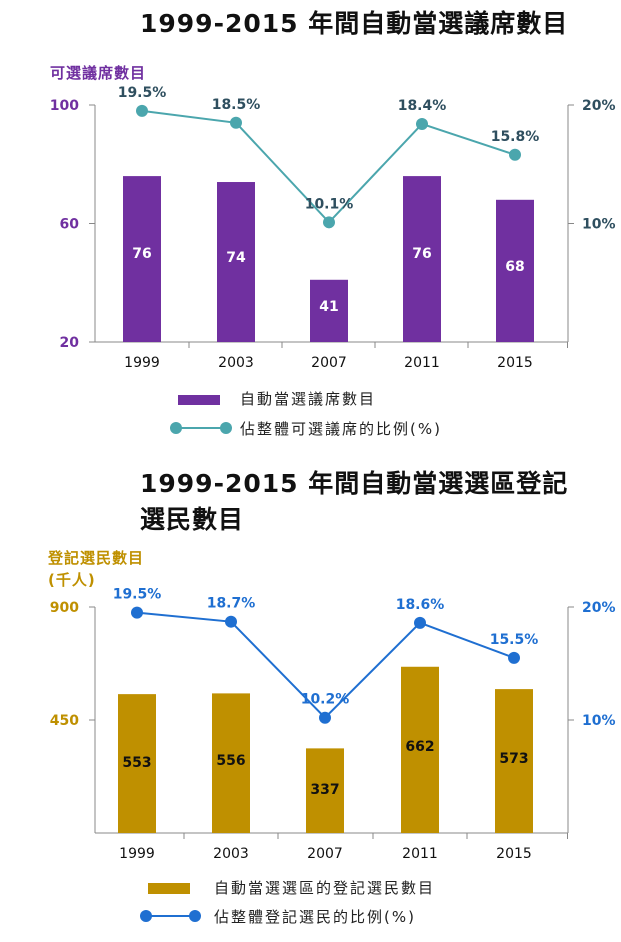 This screenshot has width=621, height=942. What do you see at coordinates (422, 363) in the screenshot?
I see `chart1-x-label: 2011` at bounding box center [422, 363].